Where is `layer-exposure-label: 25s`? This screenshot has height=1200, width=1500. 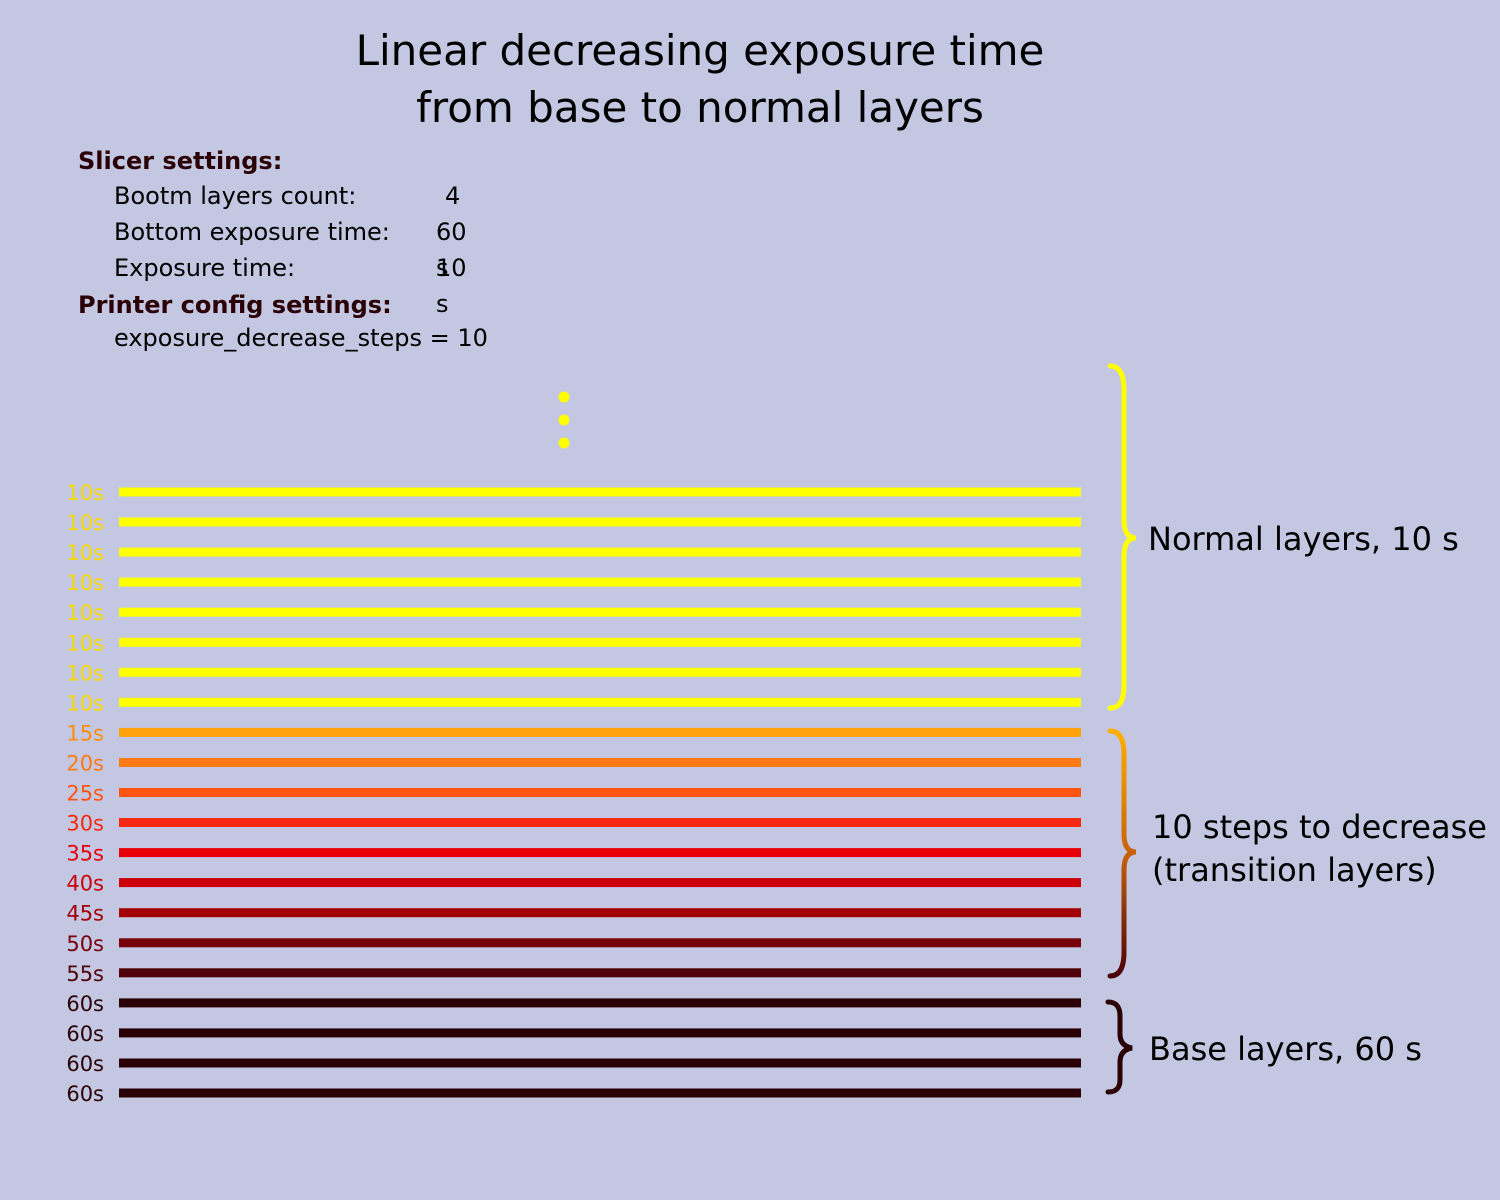
layer-exposure-label: 25s is located at coordinates (85, 794).